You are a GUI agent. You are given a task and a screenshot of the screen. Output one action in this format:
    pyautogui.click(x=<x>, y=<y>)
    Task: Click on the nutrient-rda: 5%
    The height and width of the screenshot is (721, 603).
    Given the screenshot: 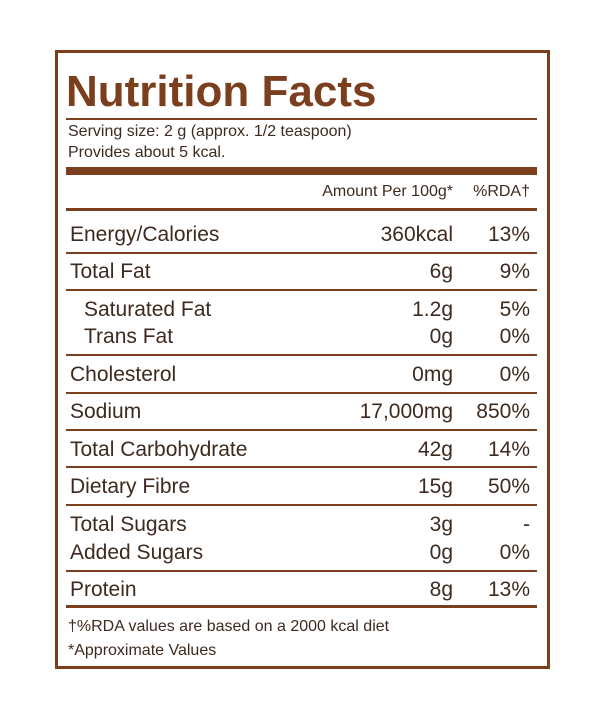 What is the action you would take?
    pyautogui.click(x=514, y=309)
    